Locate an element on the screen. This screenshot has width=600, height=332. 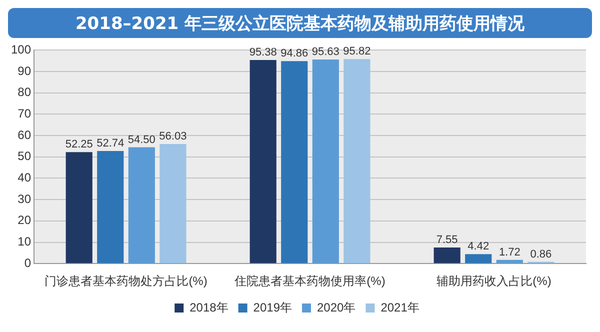
y-tick-label: 10 is located at coordinates (25, 241).